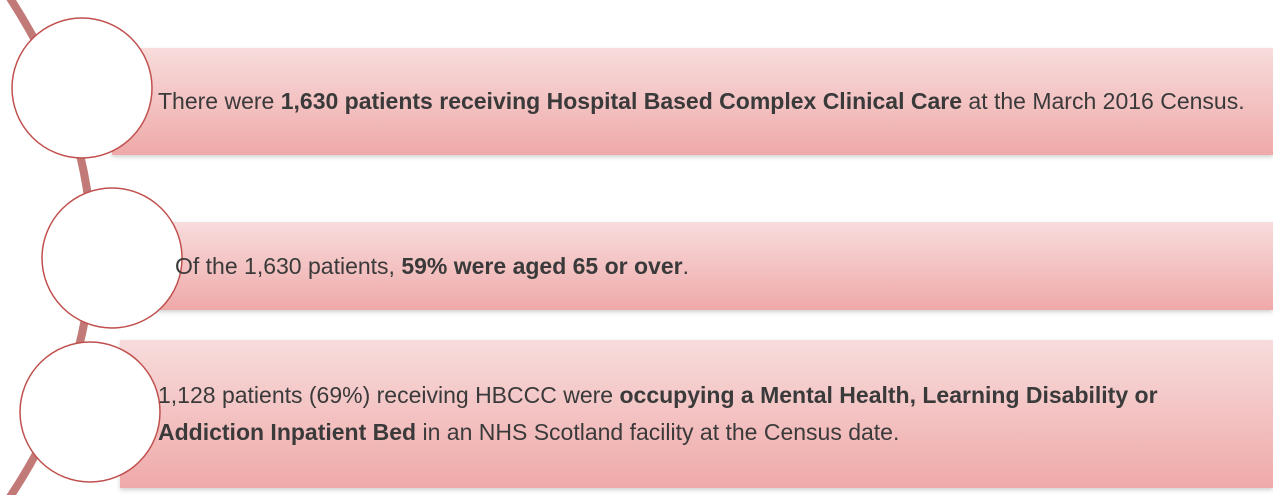  Describe the element at coordinates (542, 265) in the screenshot. I see `bold-text: 59% were aged 65 or over` at that location.